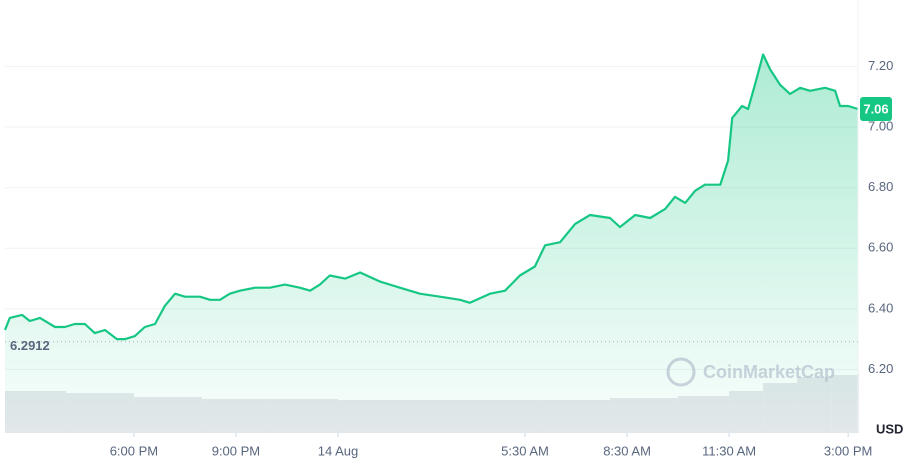 The image size is (915, 466). Describe the element at coordinates (848, 450) in the screenshot. I see `x-tick-label: 3:00 PM` at that location.